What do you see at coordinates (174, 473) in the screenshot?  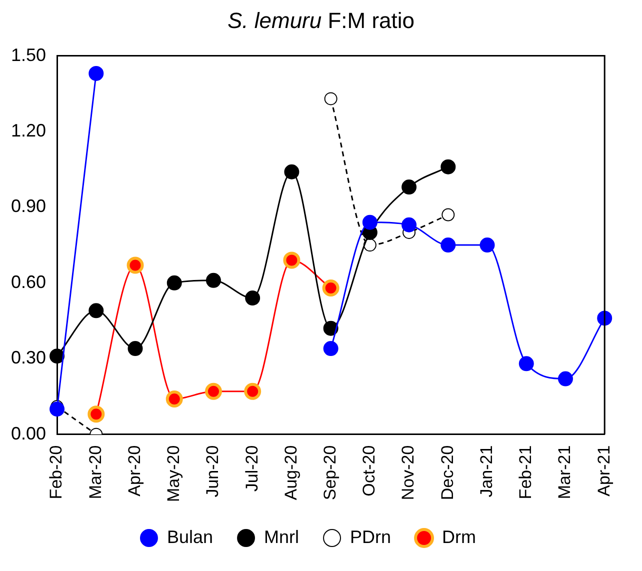 I see `x-tick-label: May-20` at bounding box center [174, 473].